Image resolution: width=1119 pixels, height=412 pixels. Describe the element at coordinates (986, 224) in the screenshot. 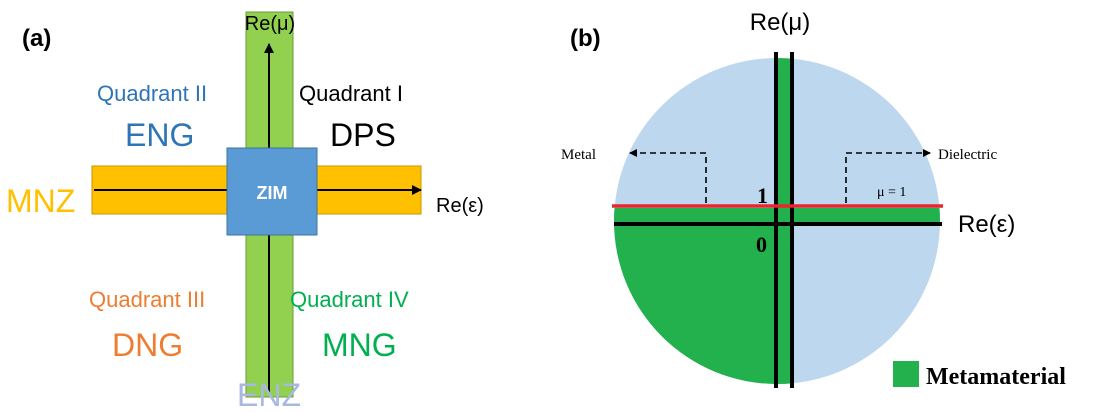

I see `axis-label-re-epsilon-b: Re(ε)` at that location.